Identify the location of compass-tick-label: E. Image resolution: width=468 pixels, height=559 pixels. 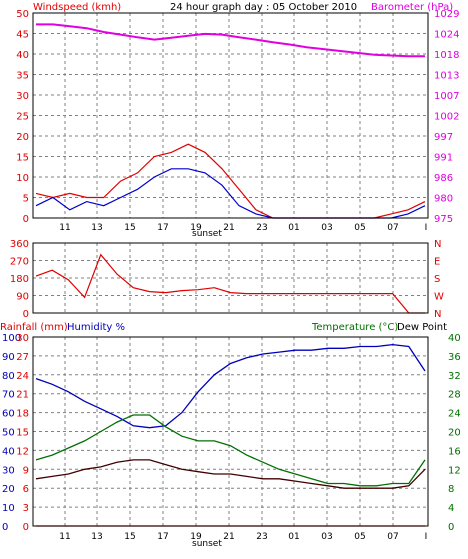
(437, 262).